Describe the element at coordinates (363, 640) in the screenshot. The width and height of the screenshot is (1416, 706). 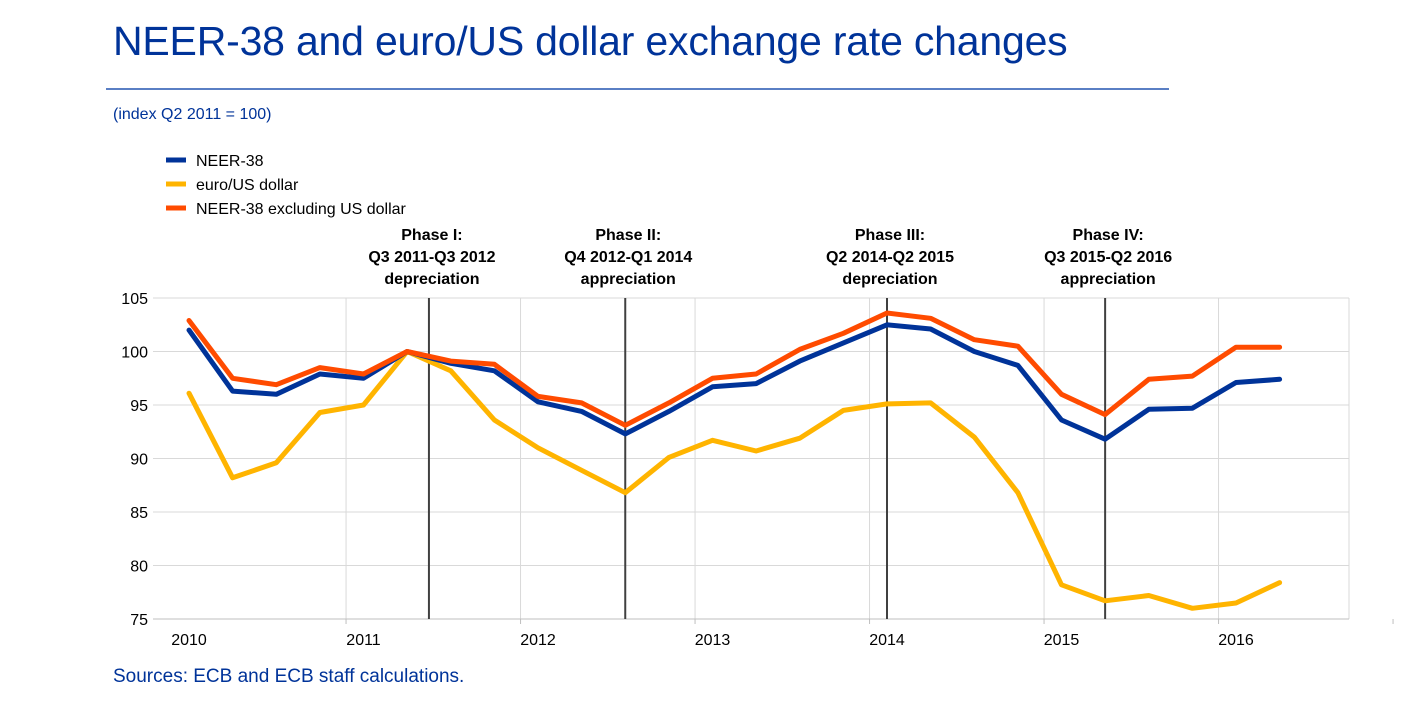
I see `x-tick-label: 2011` at that location.